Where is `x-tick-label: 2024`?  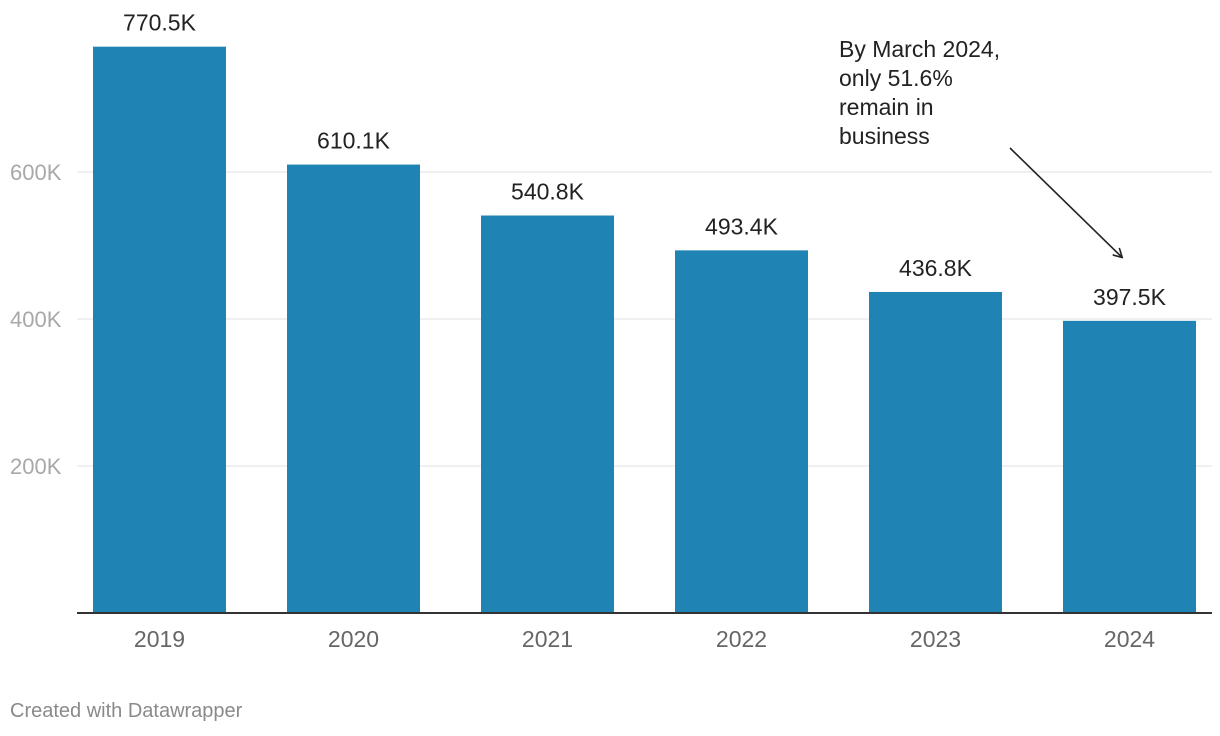 x-tick-label: 2024 is located at coordinates (1129, 639).